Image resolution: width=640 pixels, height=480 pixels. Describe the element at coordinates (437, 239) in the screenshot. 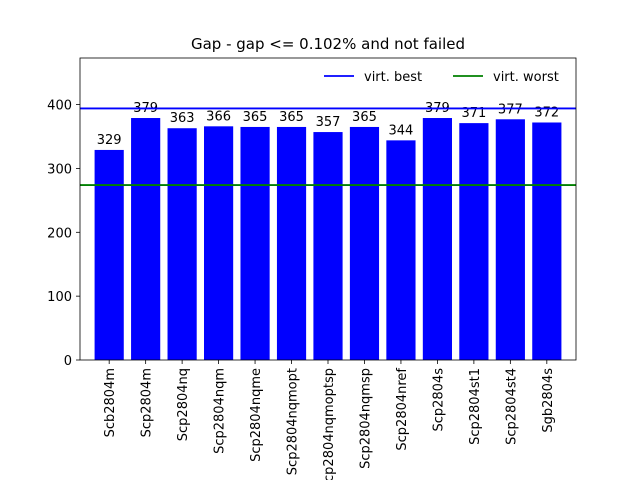

I see `bar-Scp2804s` at that location.